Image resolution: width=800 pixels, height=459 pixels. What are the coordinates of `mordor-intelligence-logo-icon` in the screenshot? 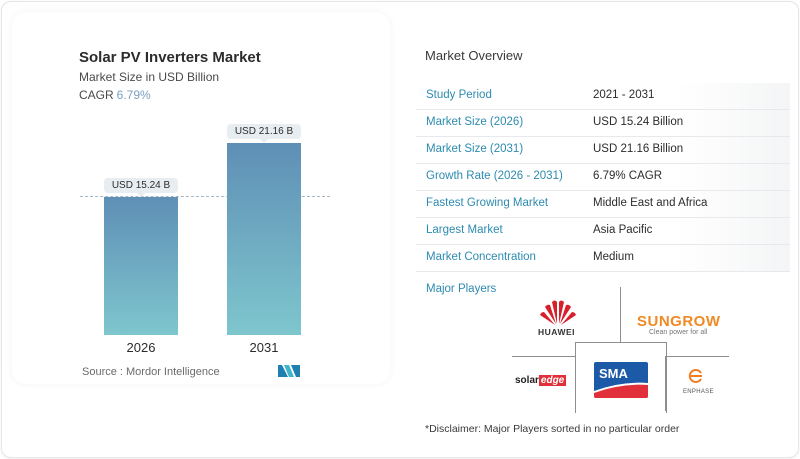 It's located at (289, 371).